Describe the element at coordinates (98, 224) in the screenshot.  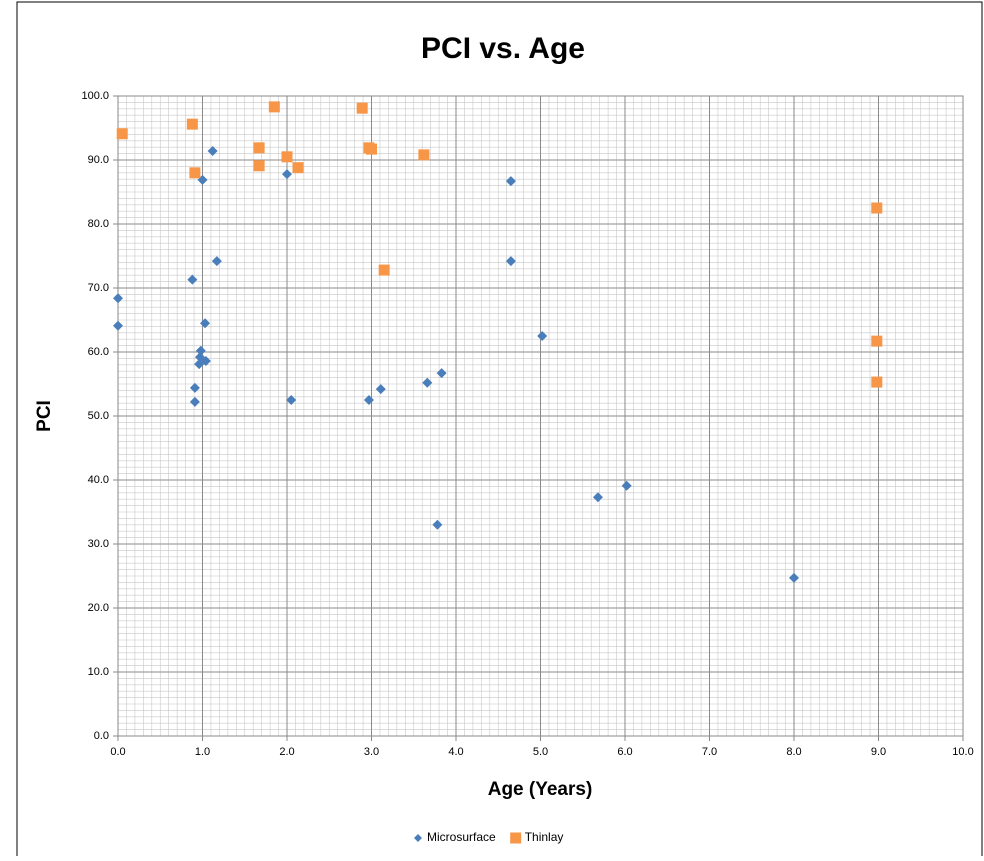
I see `y-tick-label: 80.0` at that location.